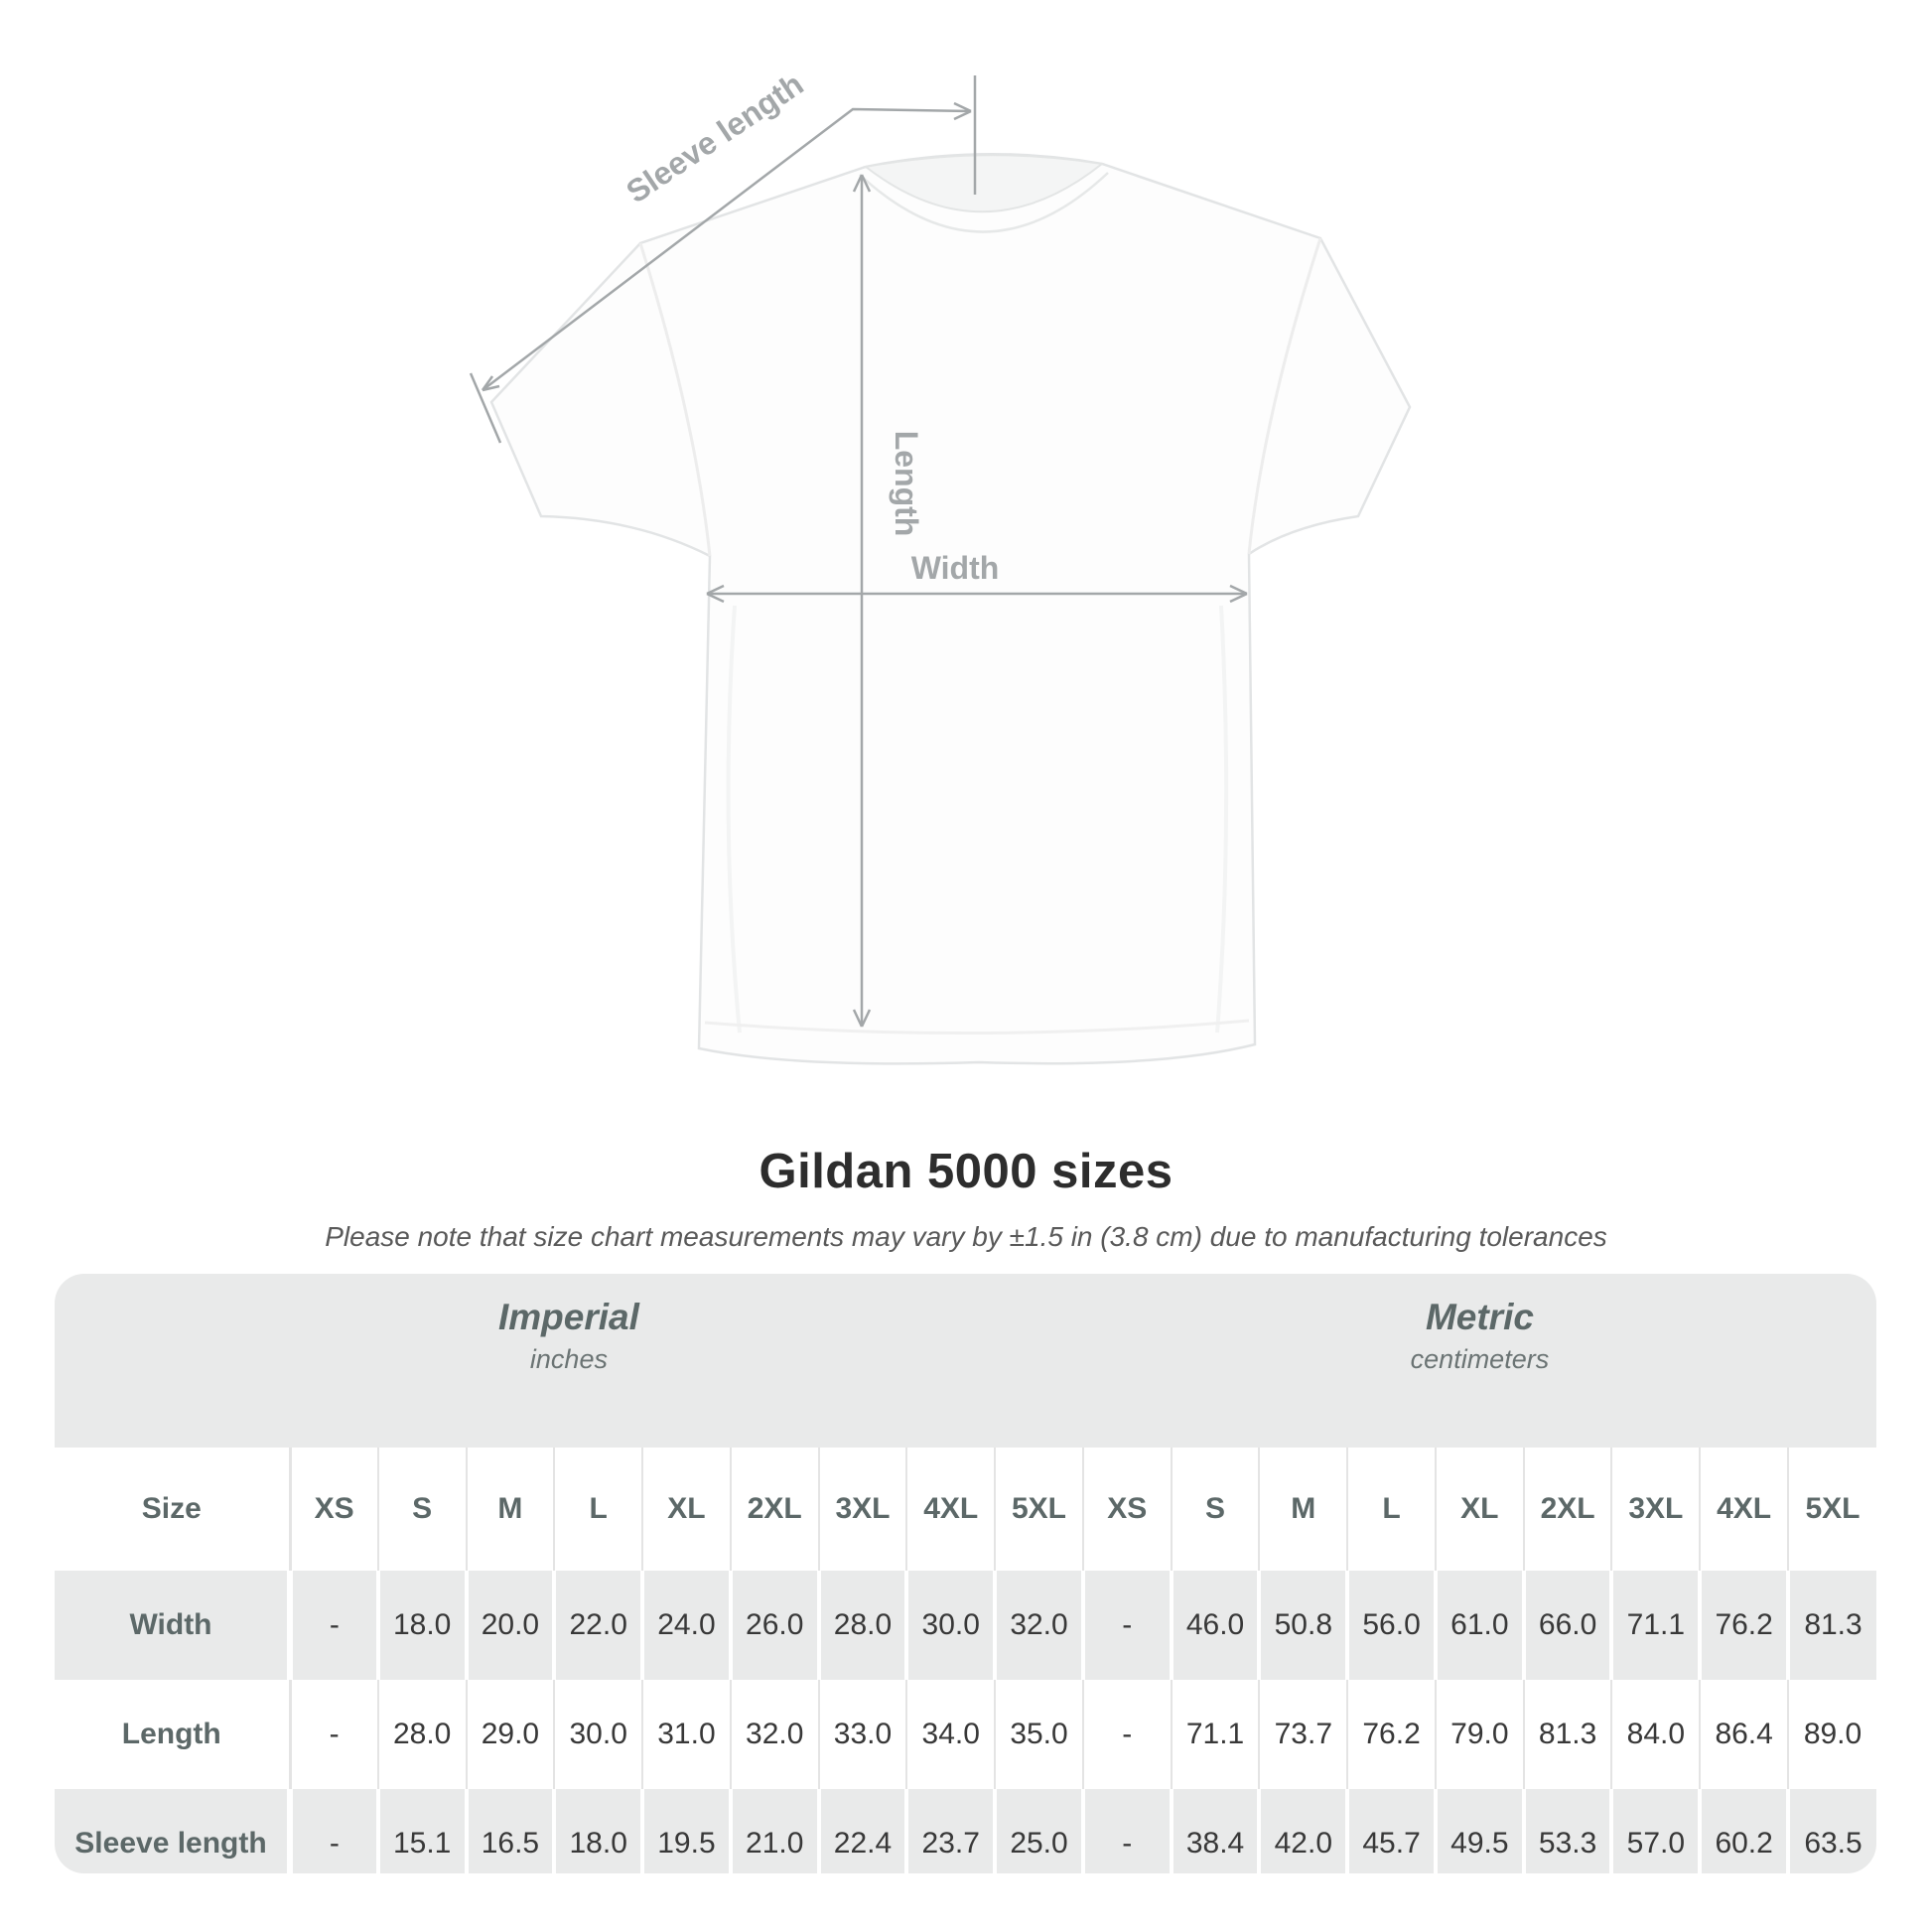  What do you see at coordinates (951, 1735) in the screenshot?
I see `table-cell: 34.0` at bounding box center [951, 1735].